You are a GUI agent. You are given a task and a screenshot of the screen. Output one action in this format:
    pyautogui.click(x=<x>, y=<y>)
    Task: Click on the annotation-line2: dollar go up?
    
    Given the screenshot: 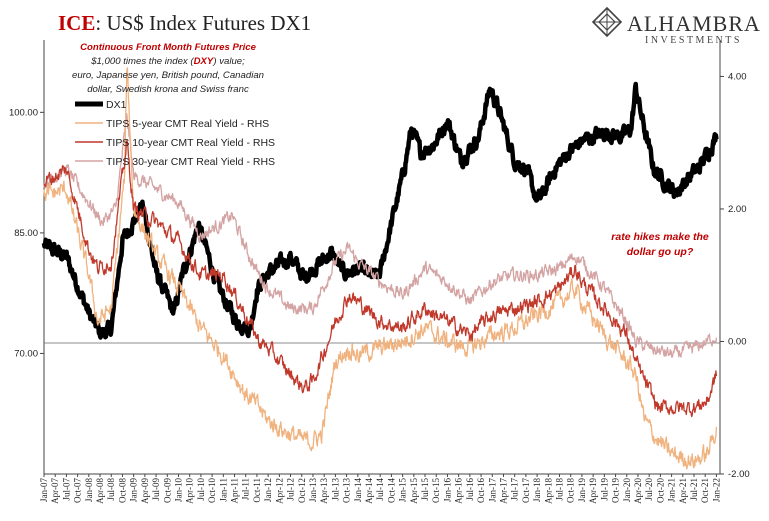 What is the action you would take?
    pyautogui.click(x=660, y=252)
    